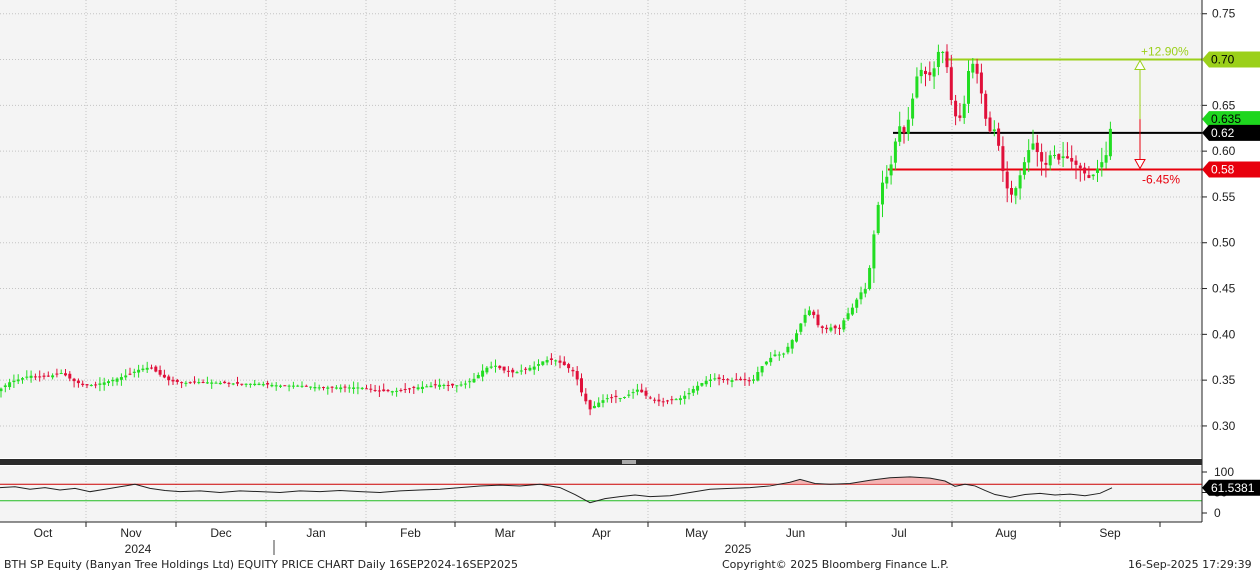 This screenshot has width=1260, height=574. What do you see at coordinates (315, 533) in the screenshot?
I see `month-label: Jan` at bounding box center [315, 533].